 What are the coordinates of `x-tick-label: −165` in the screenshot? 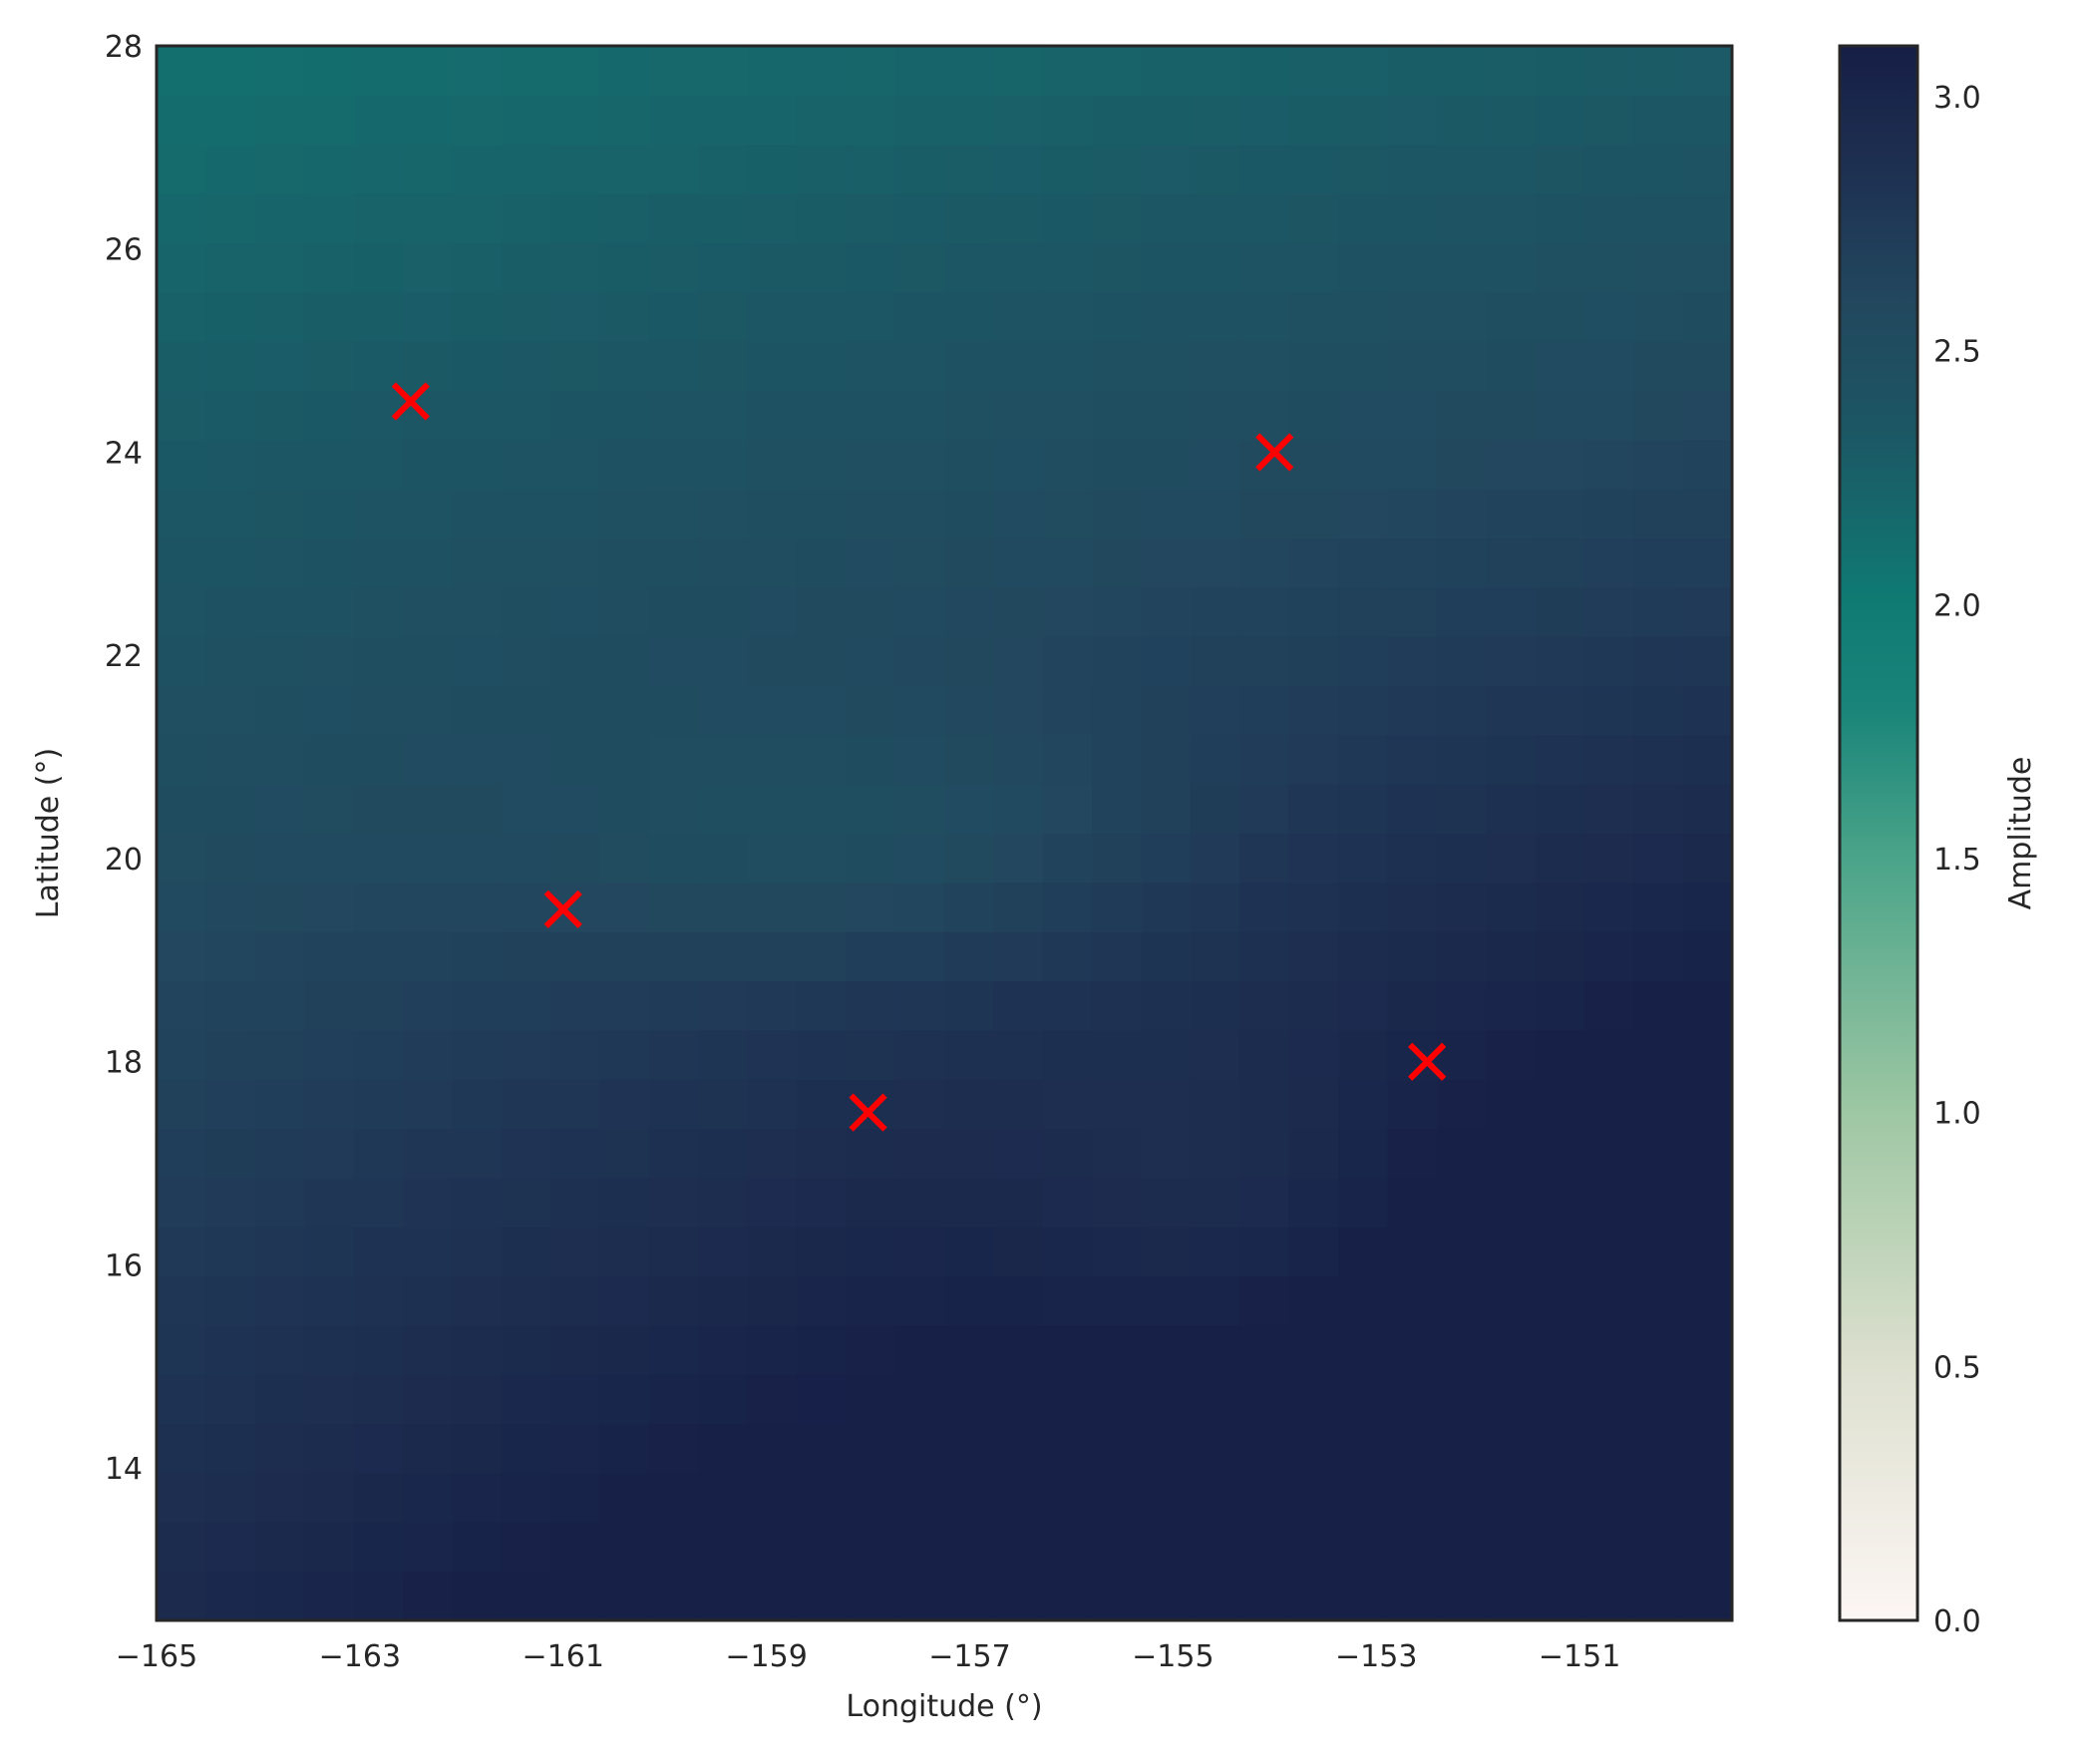 It's located at (156, 1656).